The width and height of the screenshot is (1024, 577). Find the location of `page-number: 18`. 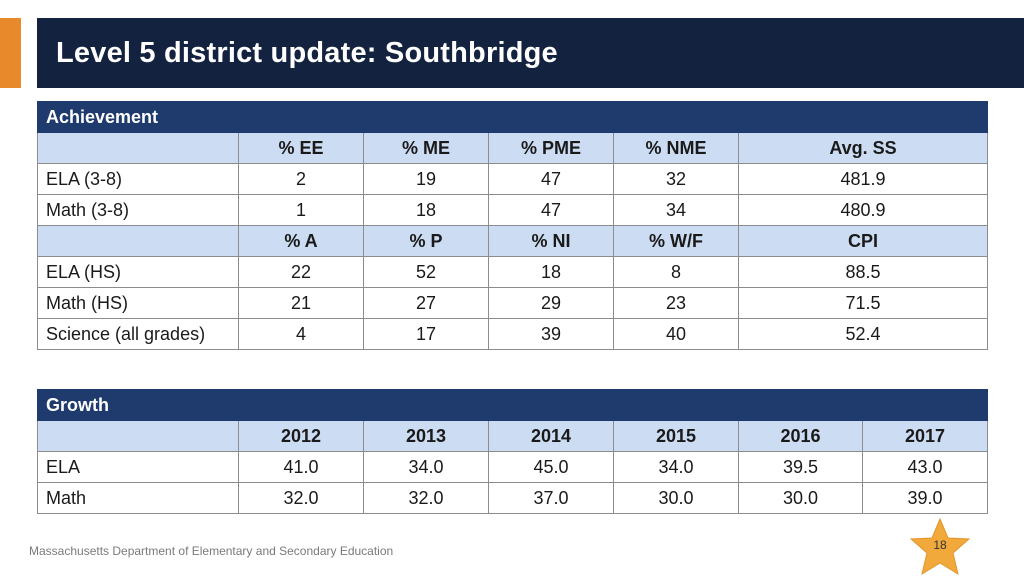

page-number: 18 is located at coordinates (940, 545).